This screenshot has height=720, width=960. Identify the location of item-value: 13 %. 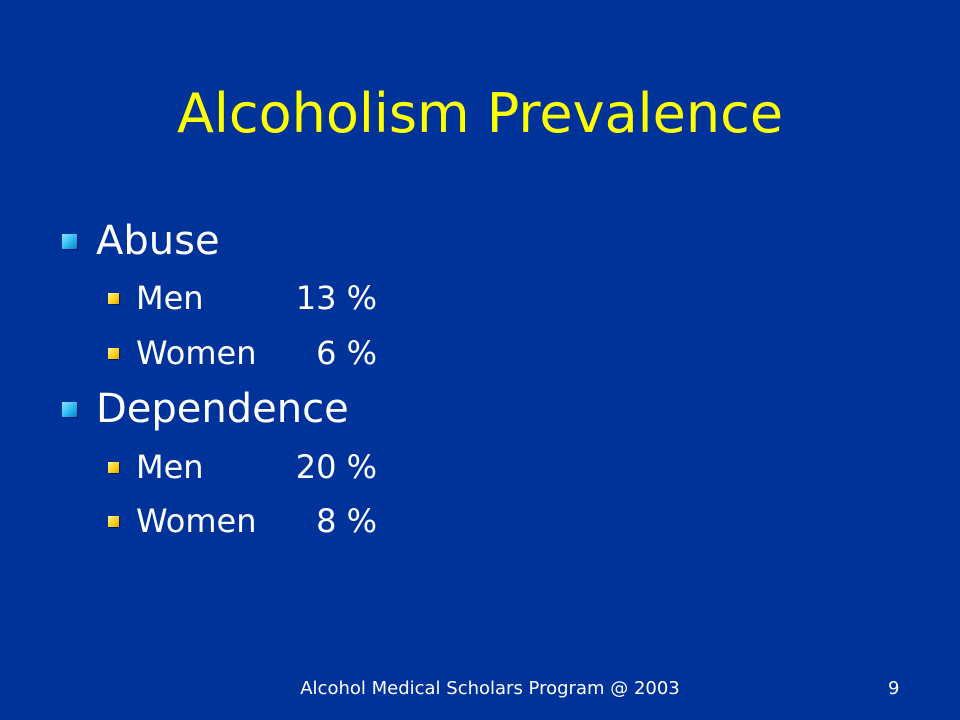
(336, 298).